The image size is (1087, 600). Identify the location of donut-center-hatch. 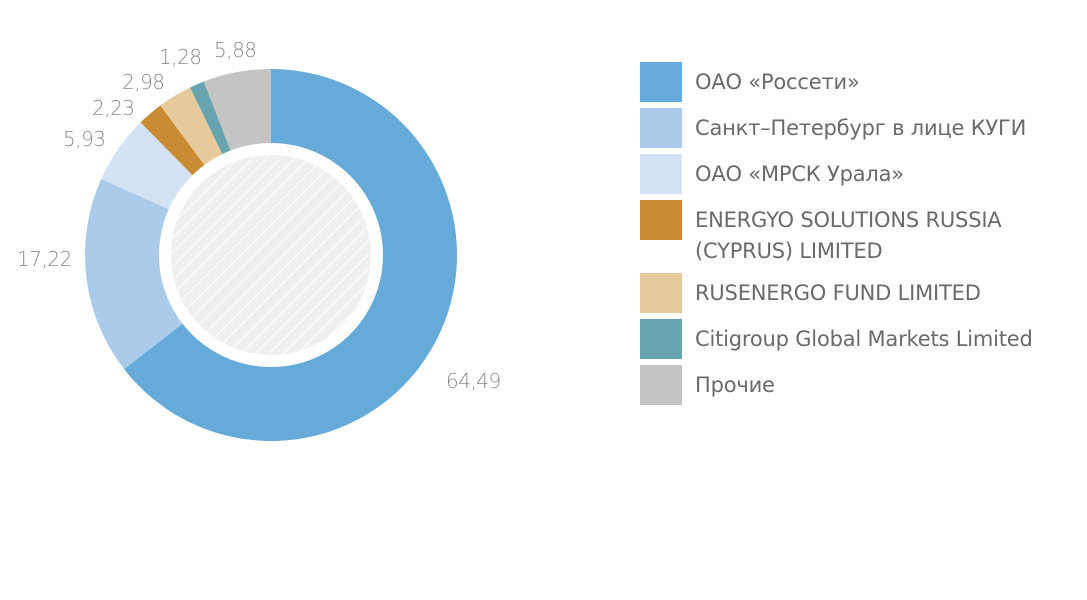
(271, 255).